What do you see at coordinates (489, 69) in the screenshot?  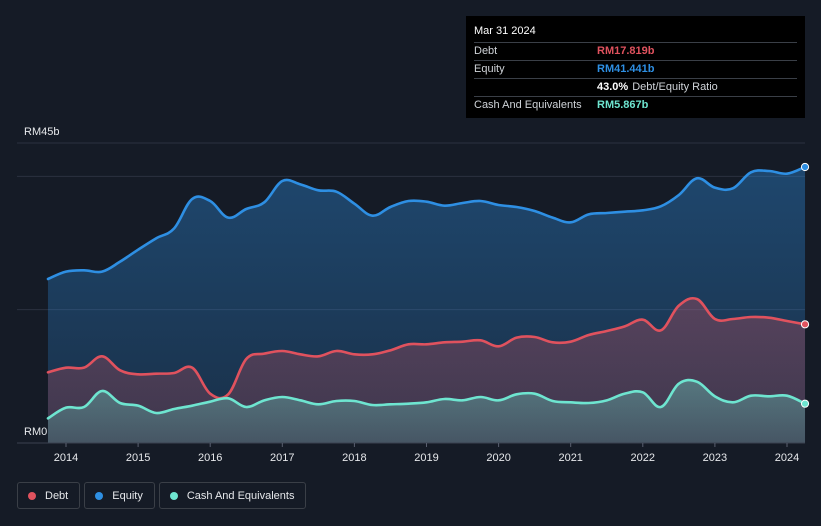 I see `tooltip-label: Equity` at bounding box center [489, 69].